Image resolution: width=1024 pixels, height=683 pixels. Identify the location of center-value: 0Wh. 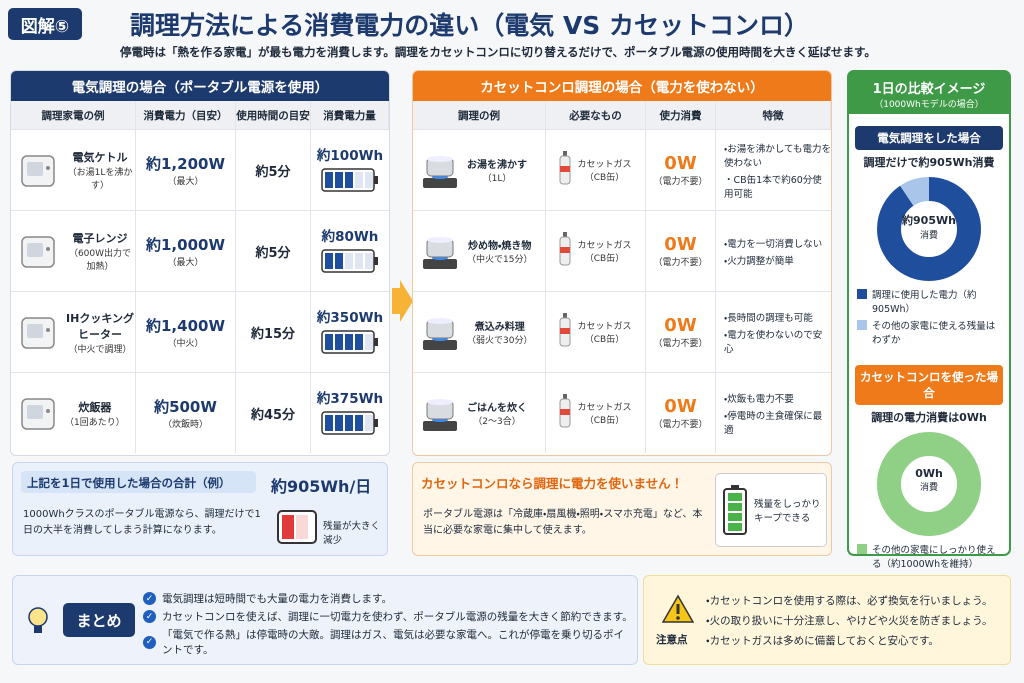
(929, 473).